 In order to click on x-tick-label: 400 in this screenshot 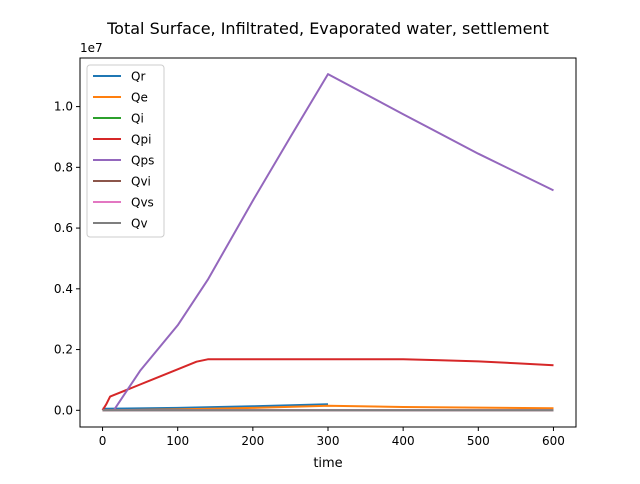, I will do `click(403, 441)`.